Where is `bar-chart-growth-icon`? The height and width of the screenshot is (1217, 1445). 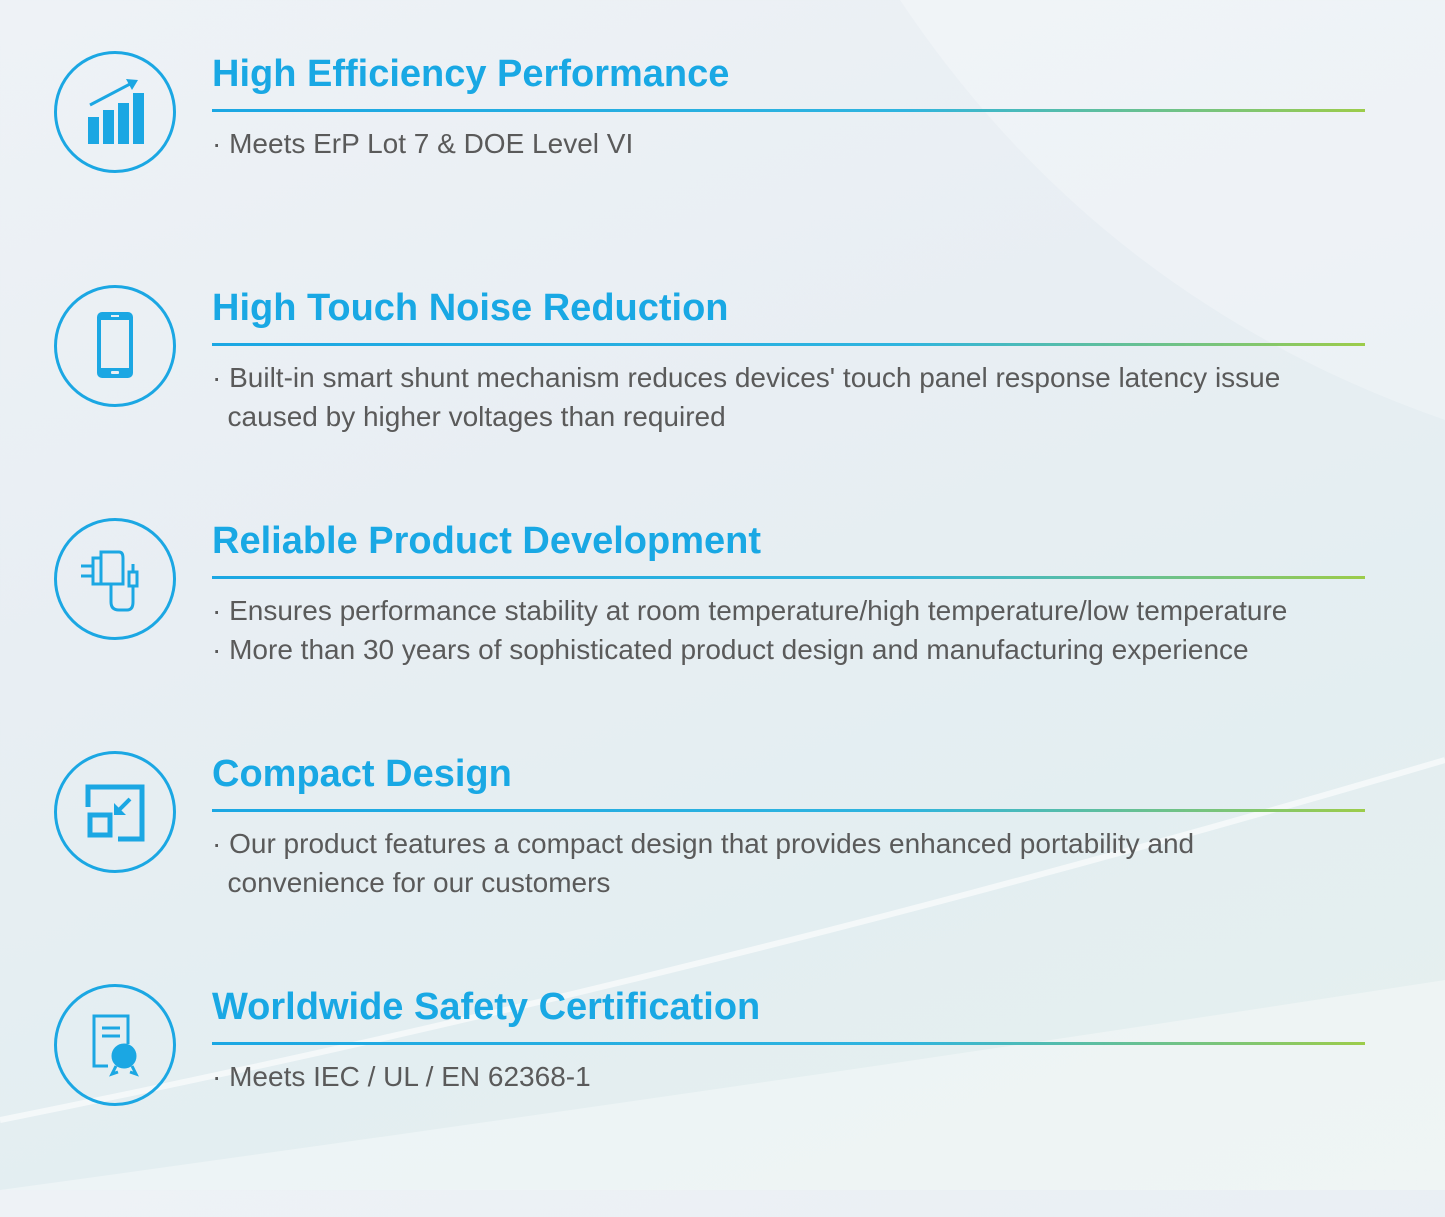 bar-chart-growth-icon is located at coordinates (115, 112).